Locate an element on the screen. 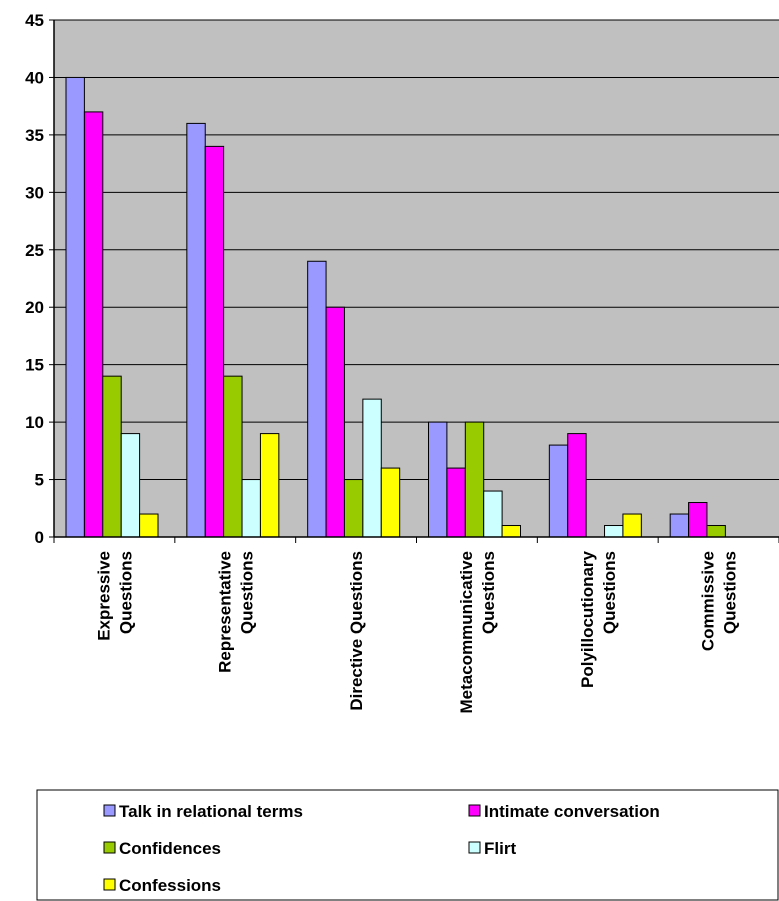 The width and height of the screenshot is (779, 901). x-category-label: Metacommunicative Questions is located at coordinates (477, 632).